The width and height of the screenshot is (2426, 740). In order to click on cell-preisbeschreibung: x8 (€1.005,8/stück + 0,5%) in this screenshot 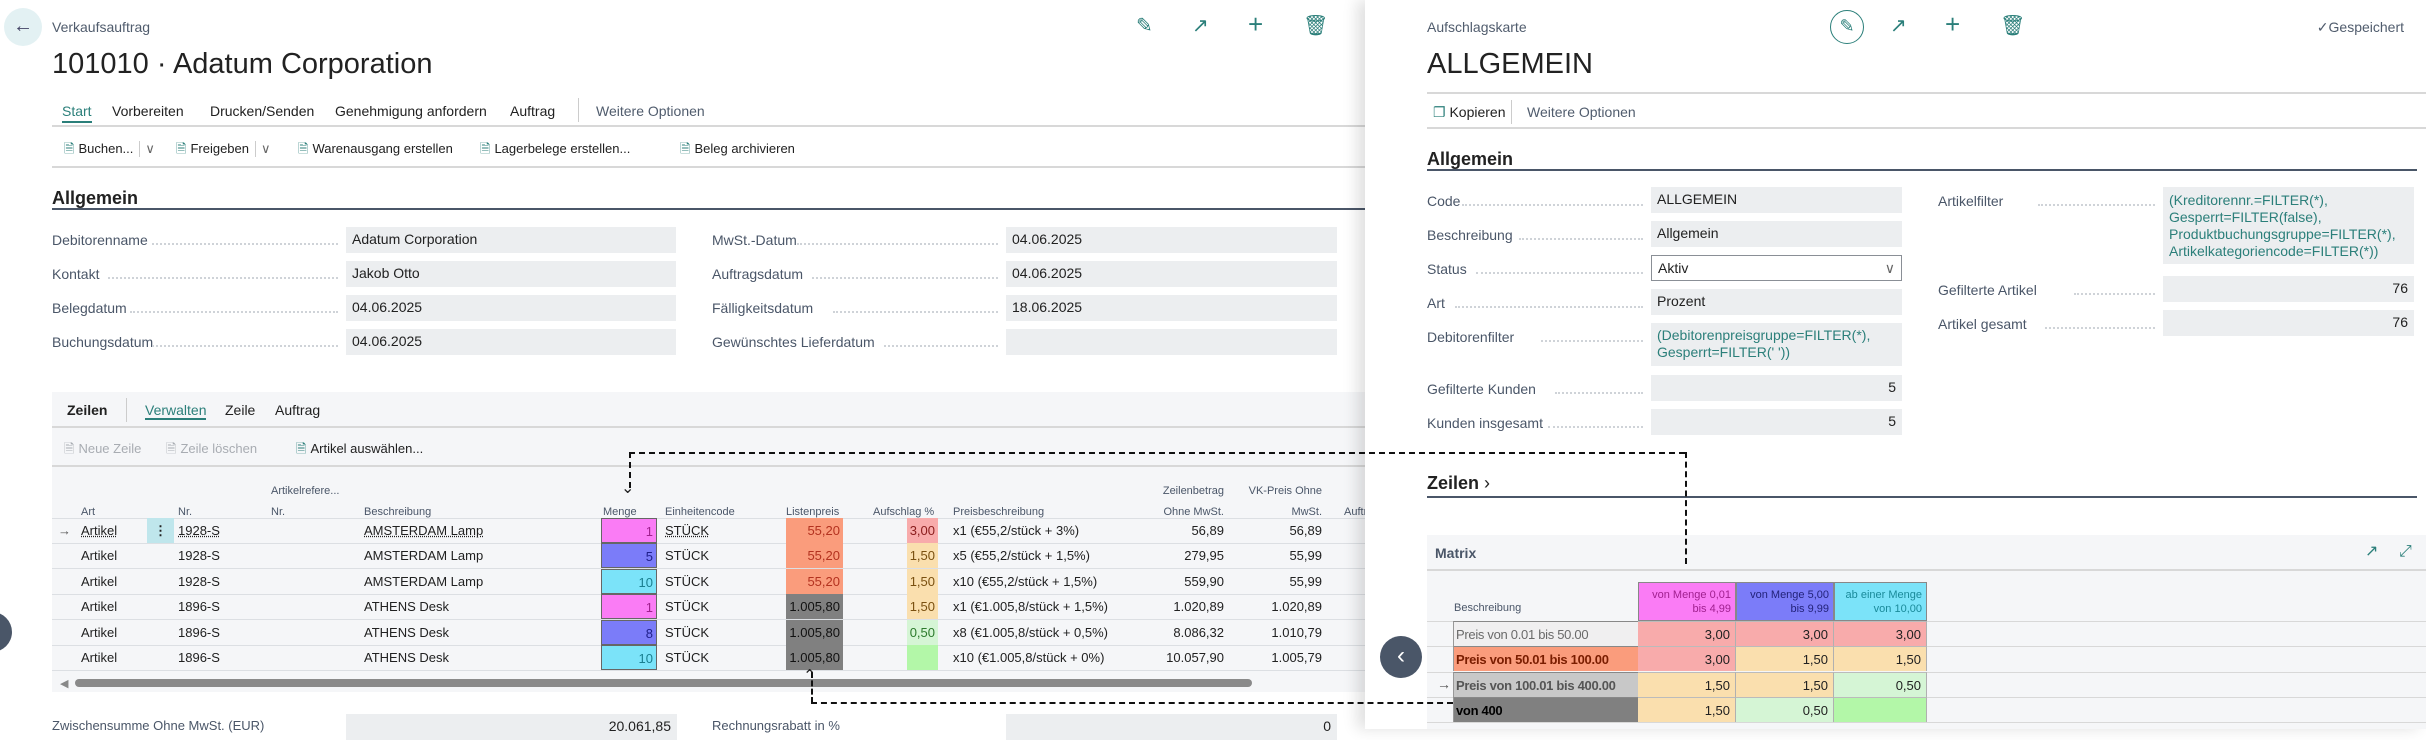, I will do `click(1031, 632)`.